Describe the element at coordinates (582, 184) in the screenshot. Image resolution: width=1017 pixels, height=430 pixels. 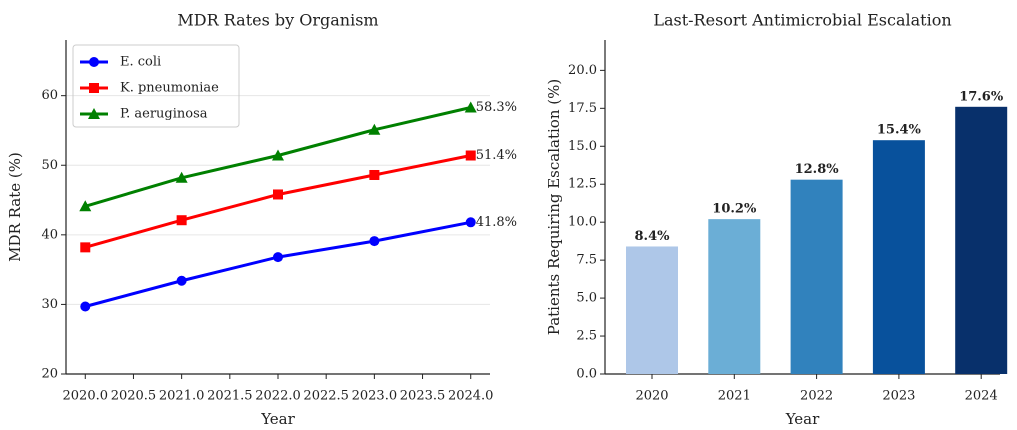
I see `y-tick-label: 12.5` at that location.